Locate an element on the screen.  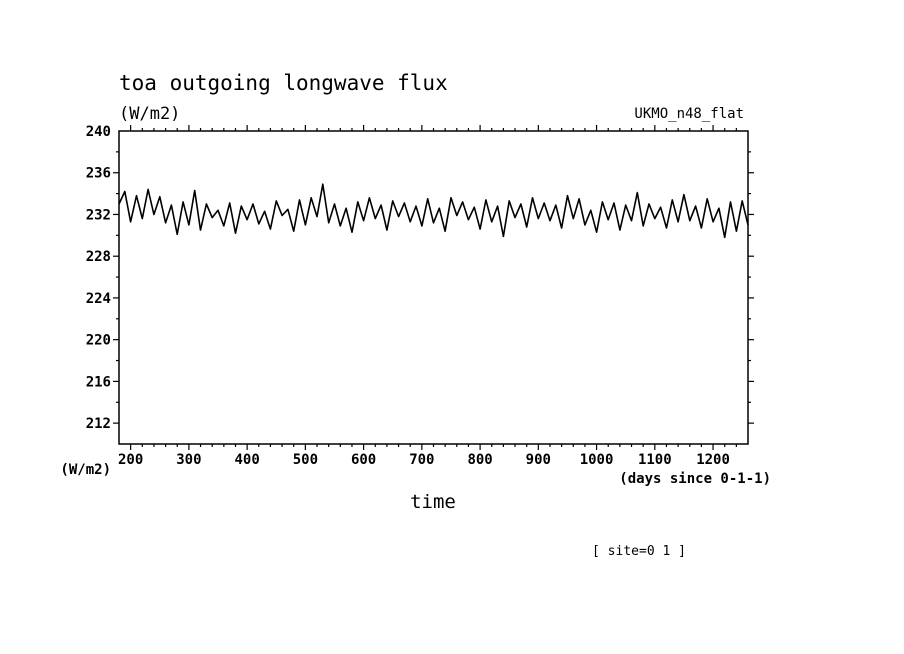
series-group is located at coordinates (433, 211).